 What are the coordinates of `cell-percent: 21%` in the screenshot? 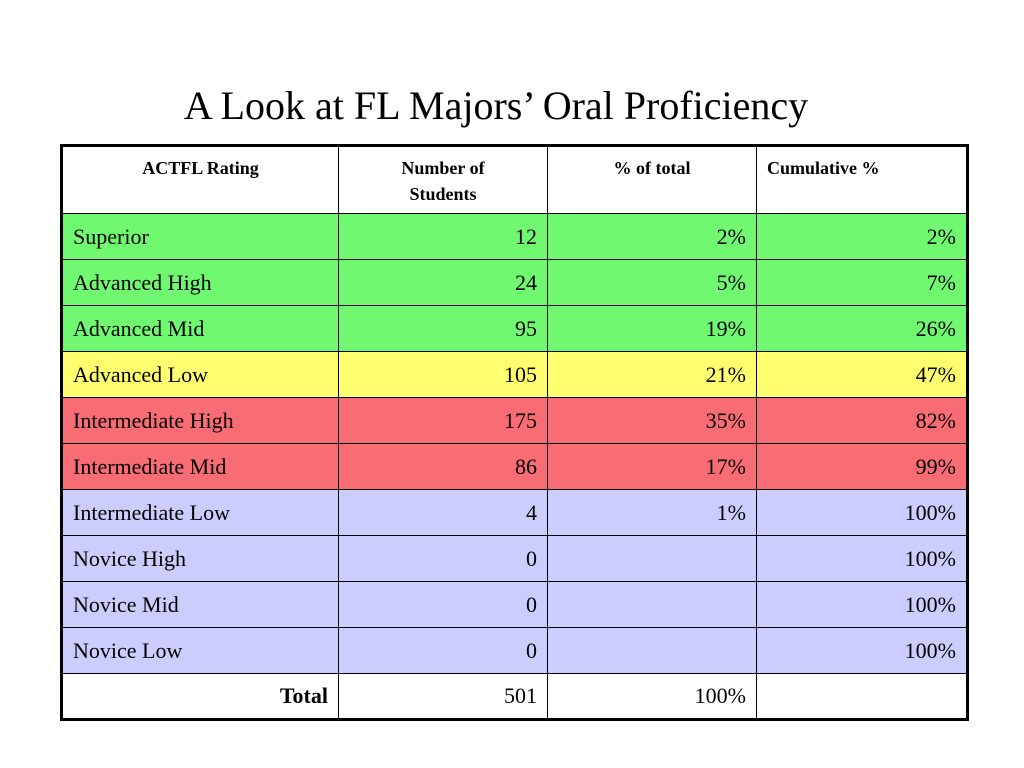 It's located at (652, 374).